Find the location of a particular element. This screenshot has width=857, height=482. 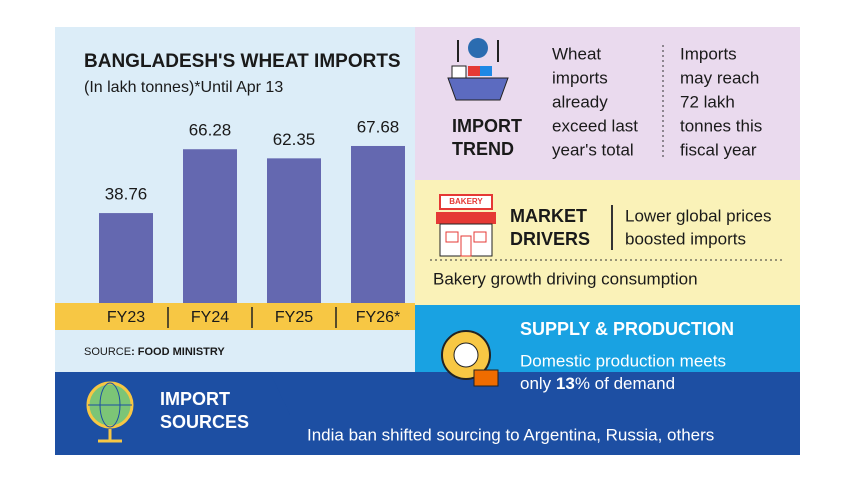

chart-title: BANGLADESH'S WHEAT IMPORTS is located at coordinates (242, 61).